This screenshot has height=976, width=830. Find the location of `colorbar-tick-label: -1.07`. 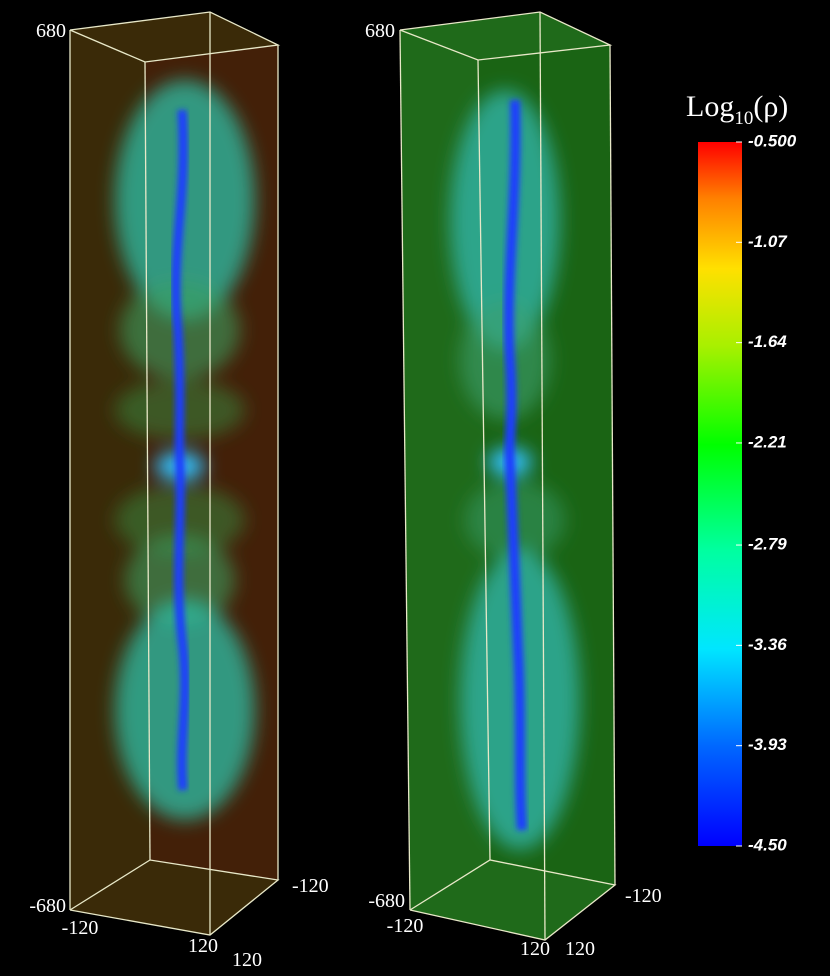

colorbar-tick-label: -1.07 is located at coordinates (768, 241).